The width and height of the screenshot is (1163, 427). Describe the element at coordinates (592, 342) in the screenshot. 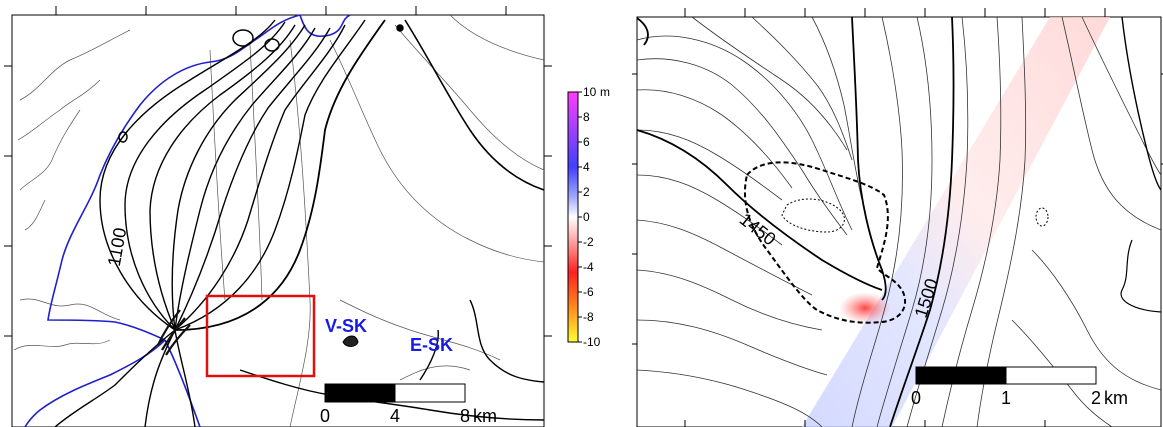

I see `colorbar-tick-label: -10` at that location.